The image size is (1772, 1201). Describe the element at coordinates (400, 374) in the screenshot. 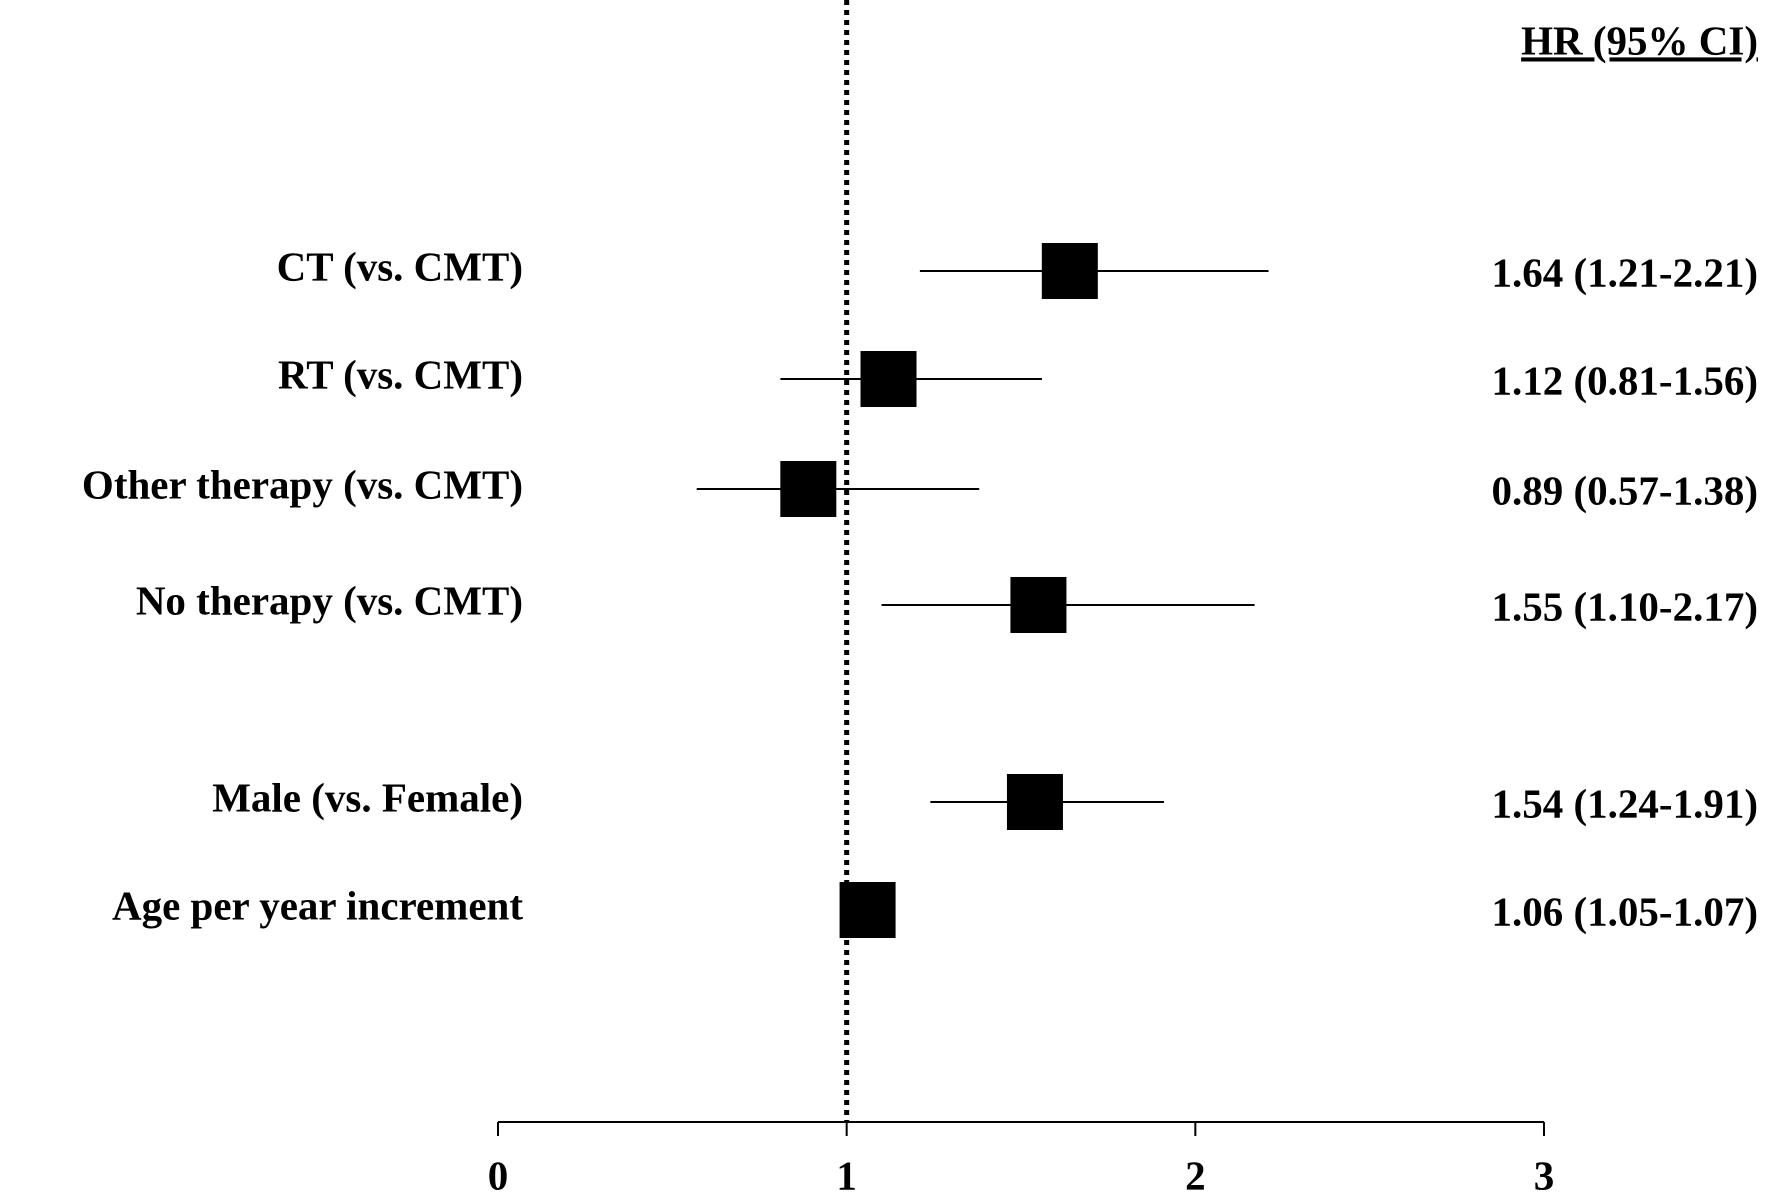

I see `row-label: RT (vs. CMT)` at that location.